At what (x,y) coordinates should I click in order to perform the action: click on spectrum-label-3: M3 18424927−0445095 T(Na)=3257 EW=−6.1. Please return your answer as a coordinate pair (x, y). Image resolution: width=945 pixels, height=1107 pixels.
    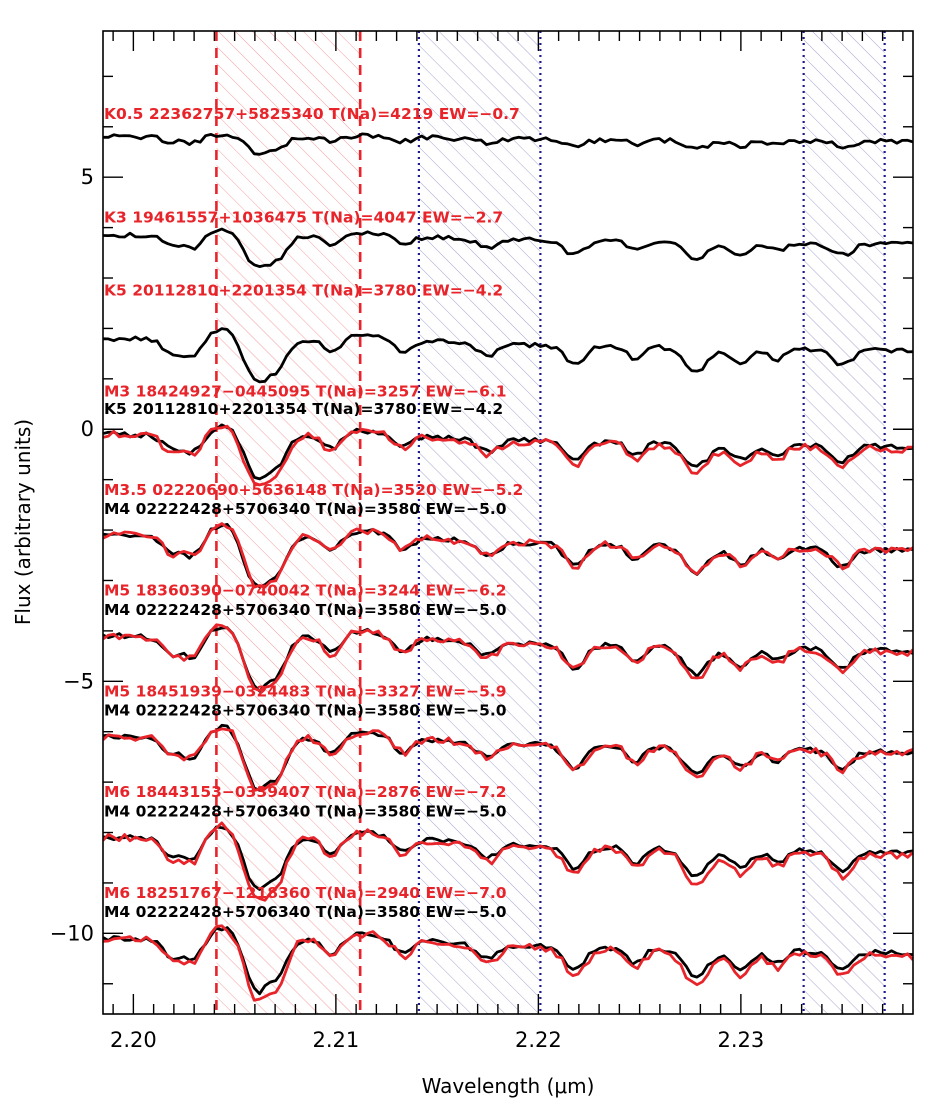
    Looking at the image, I should click on (305, 391).